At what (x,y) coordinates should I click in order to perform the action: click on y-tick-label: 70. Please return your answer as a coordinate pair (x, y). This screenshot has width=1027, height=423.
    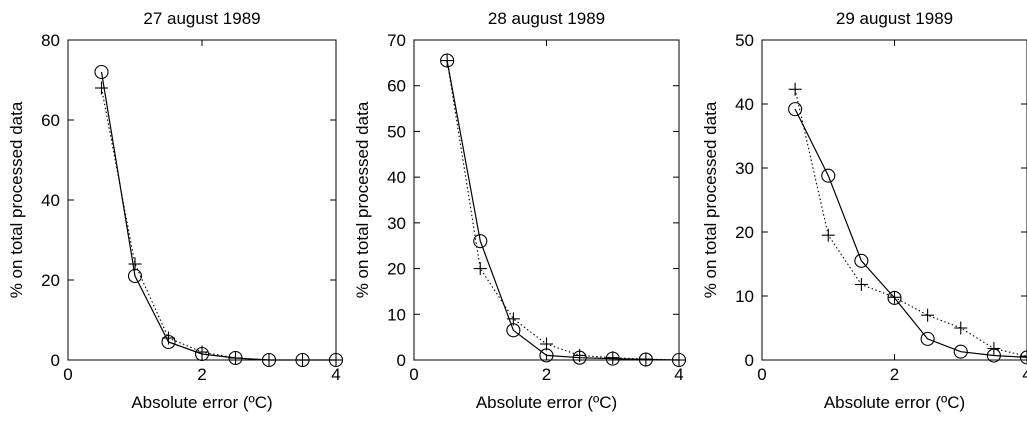
    Looking at the image, I should click on (396, 40).